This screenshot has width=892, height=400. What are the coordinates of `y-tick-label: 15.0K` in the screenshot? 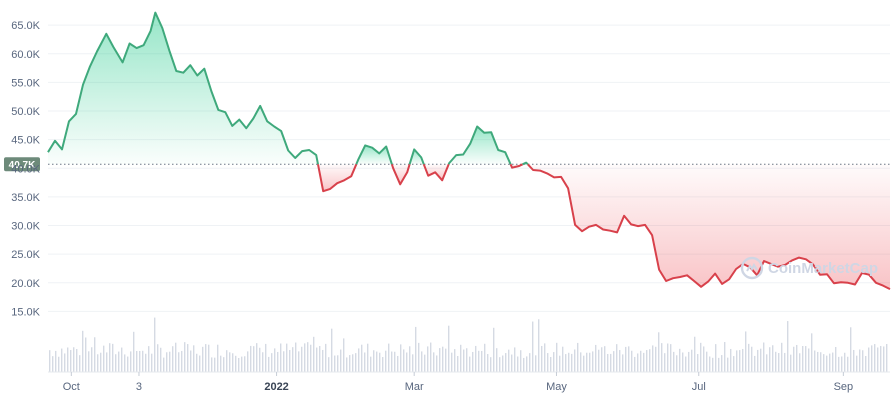 It's located at (25, 312).